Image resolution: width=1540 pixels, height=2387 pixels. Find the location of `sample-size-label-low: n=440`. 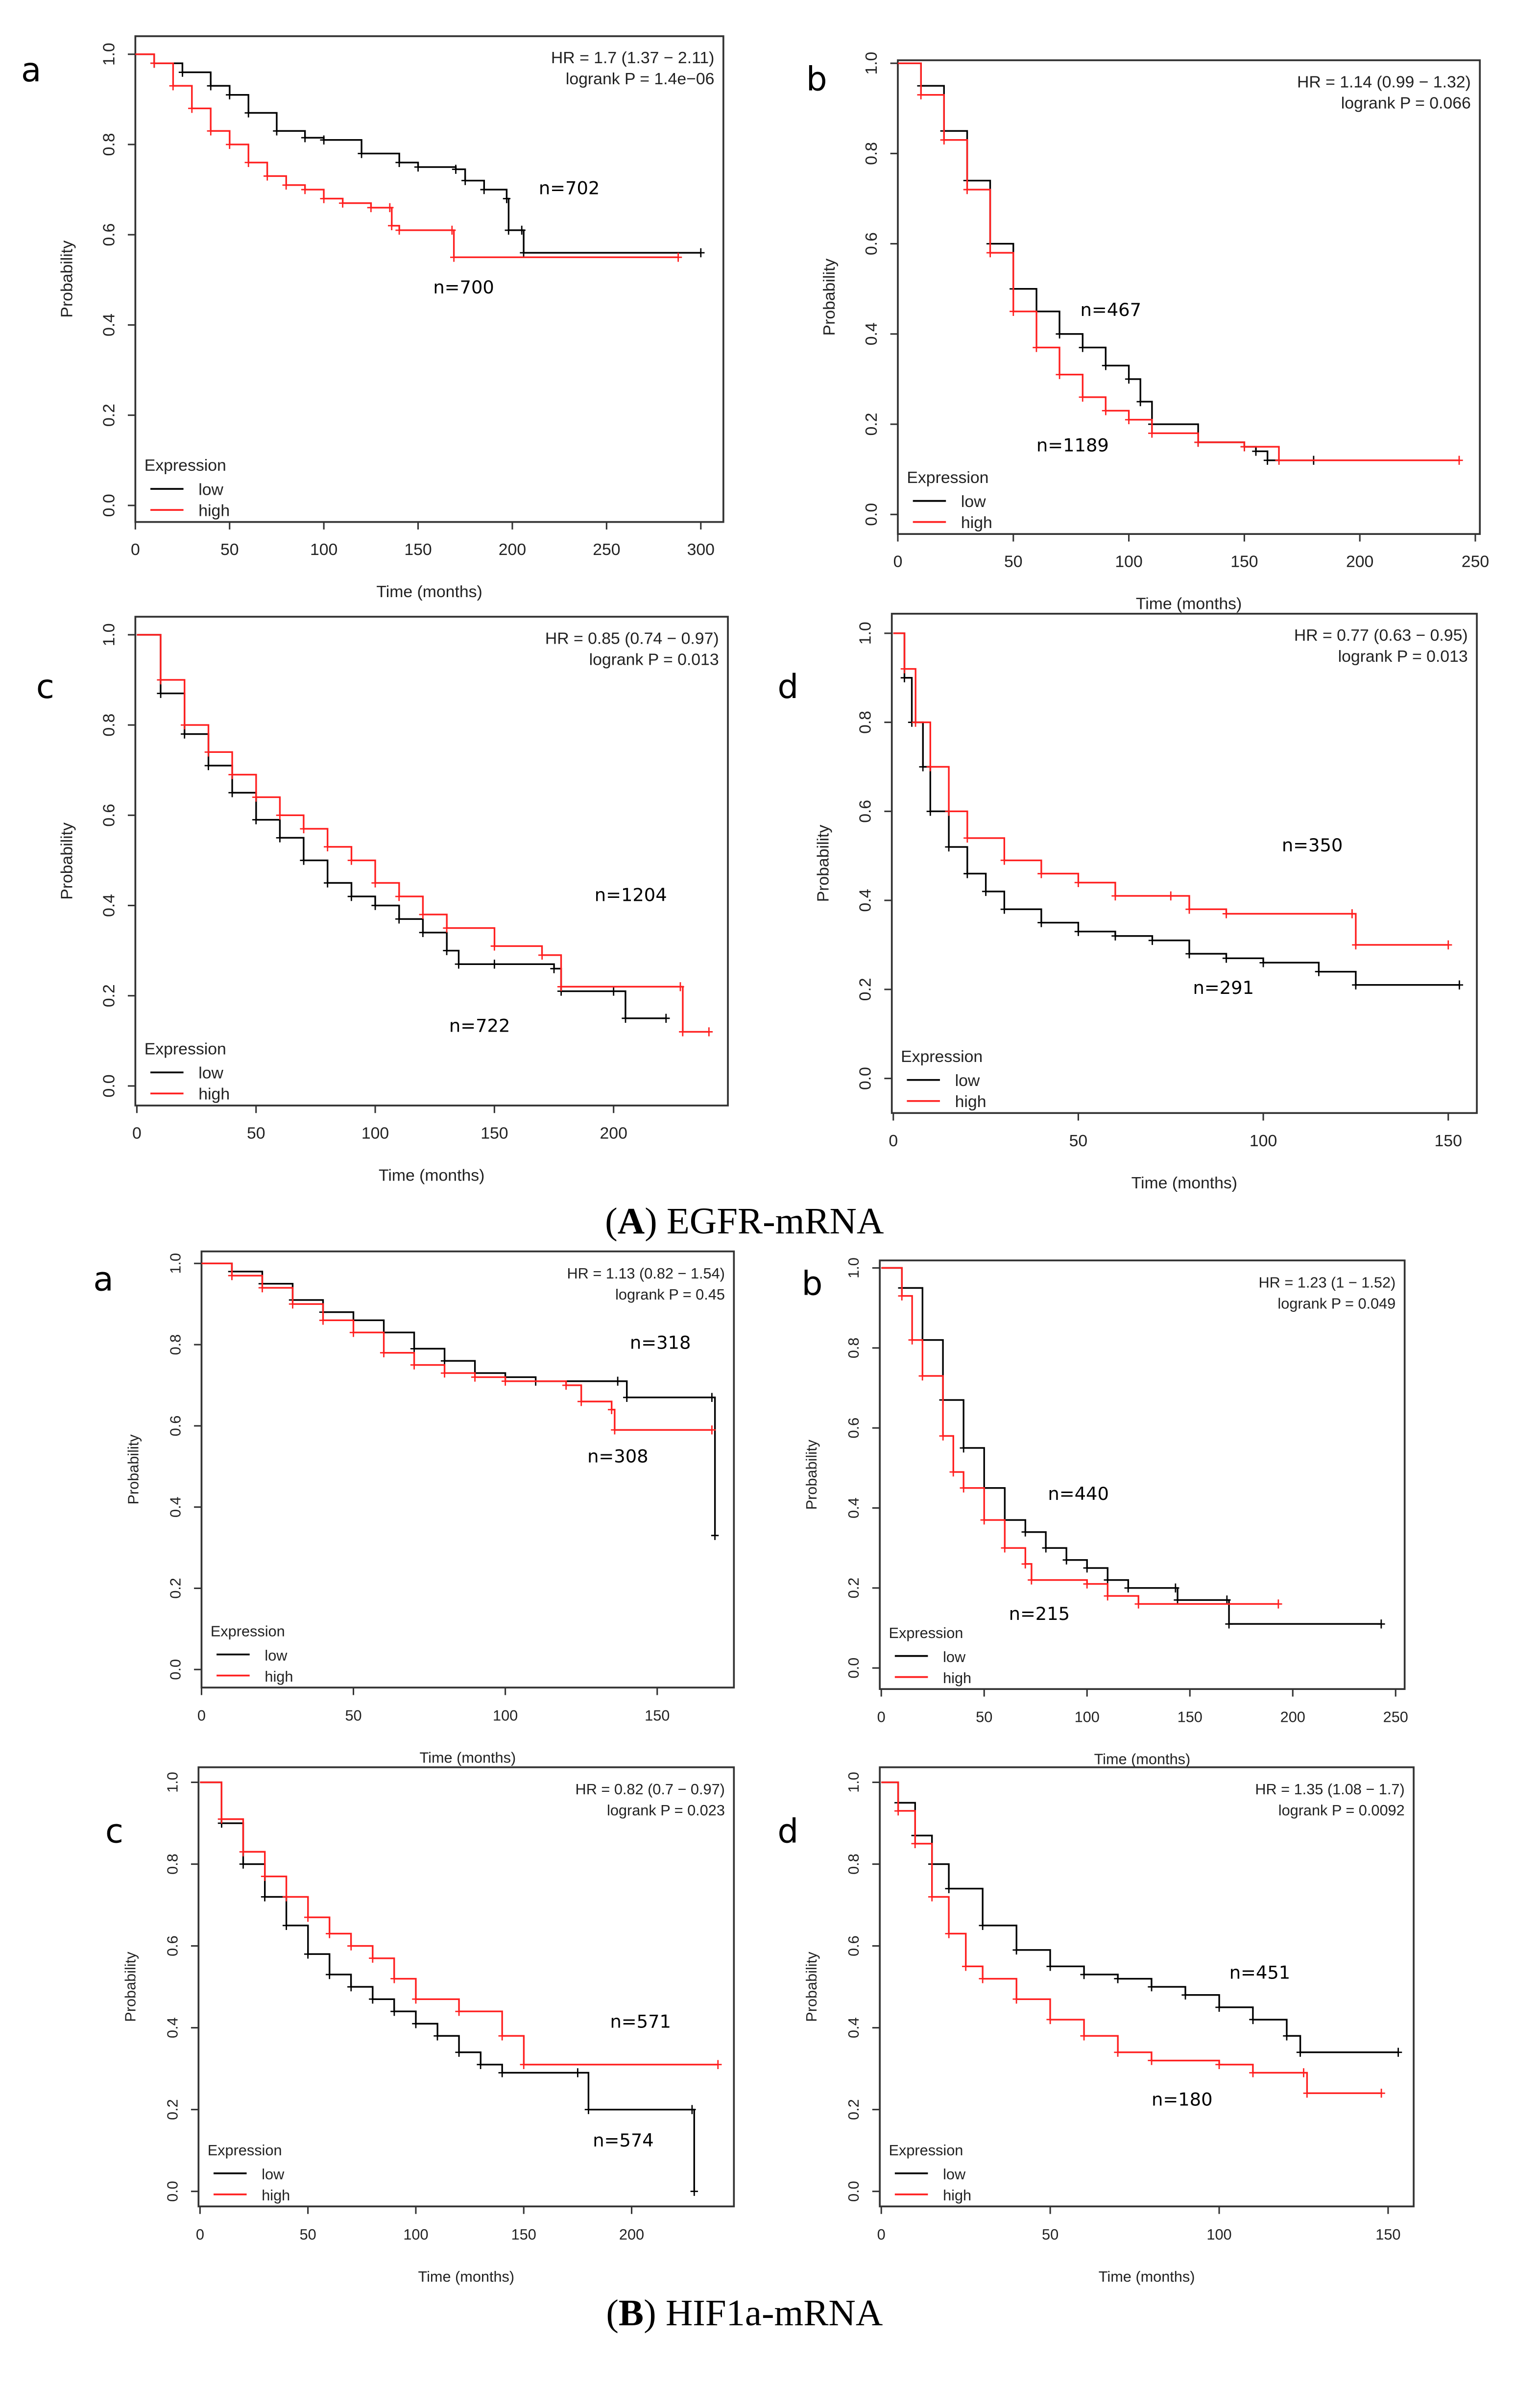

sample-size-label-low: n=440 is located at coordinates (1078, 1494).